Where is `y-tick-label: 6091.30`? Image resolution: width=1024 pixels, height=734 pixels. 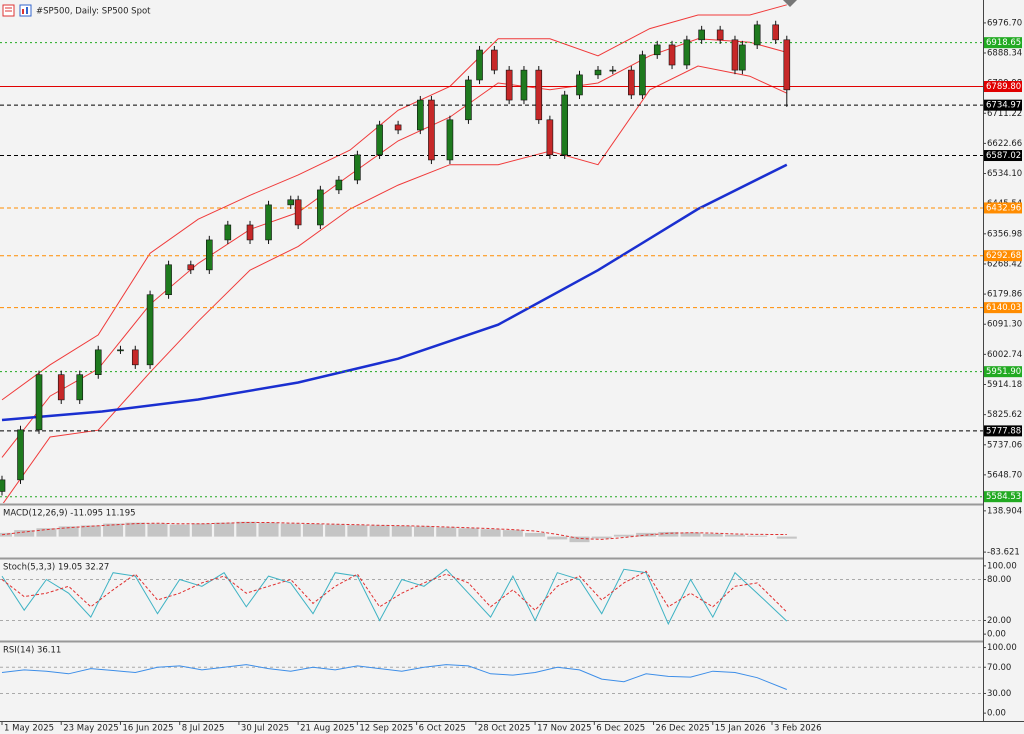 y-tick-label: 6091.30 is located at coordinates (1004, 325).